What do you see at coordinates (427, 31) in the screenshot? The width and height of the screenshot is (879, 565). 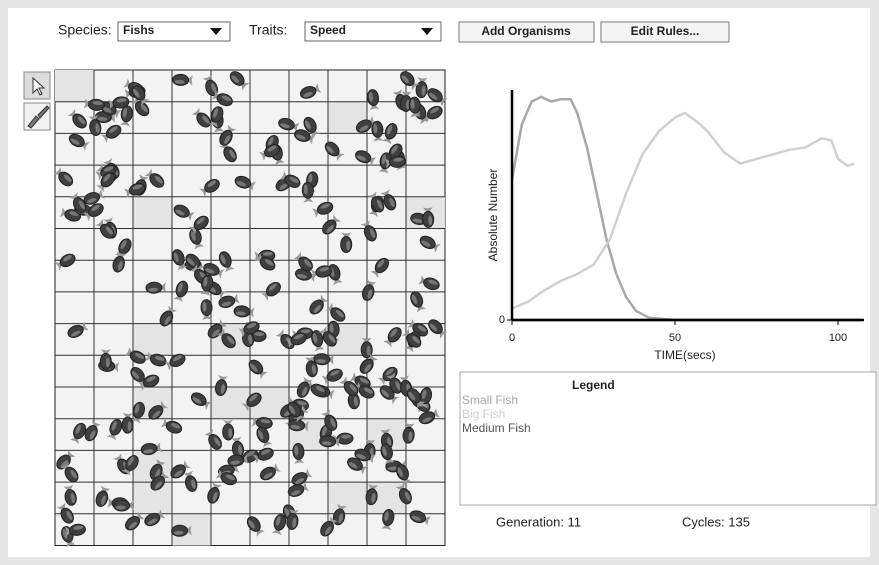 I see `dropdown-arrow` at bounding box center [427, 31].